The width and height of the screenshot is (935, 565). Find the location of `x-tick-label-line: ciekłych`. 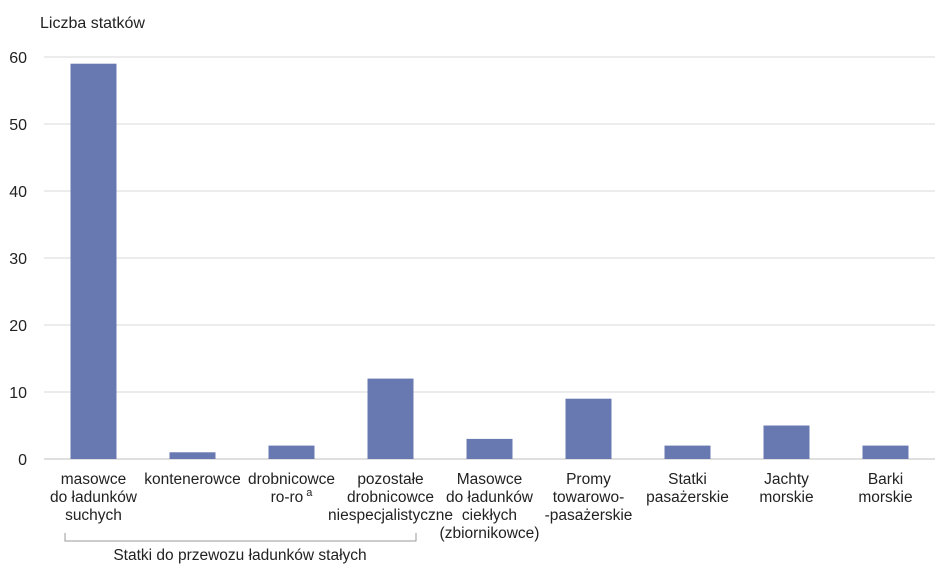

x-tick-label-line: ciekłych is located at coordinates (489, 515).